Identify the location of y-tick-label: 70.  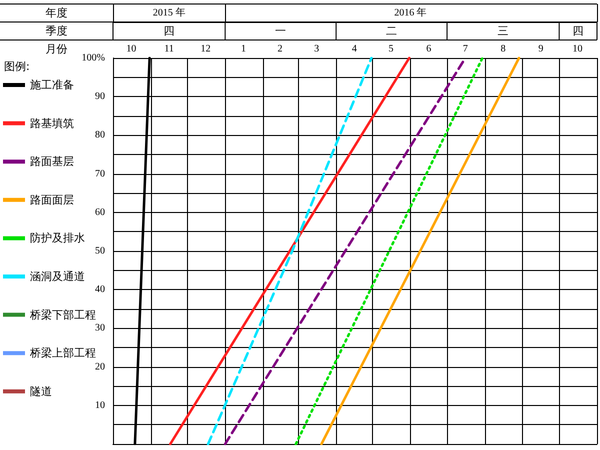
(100, 174).